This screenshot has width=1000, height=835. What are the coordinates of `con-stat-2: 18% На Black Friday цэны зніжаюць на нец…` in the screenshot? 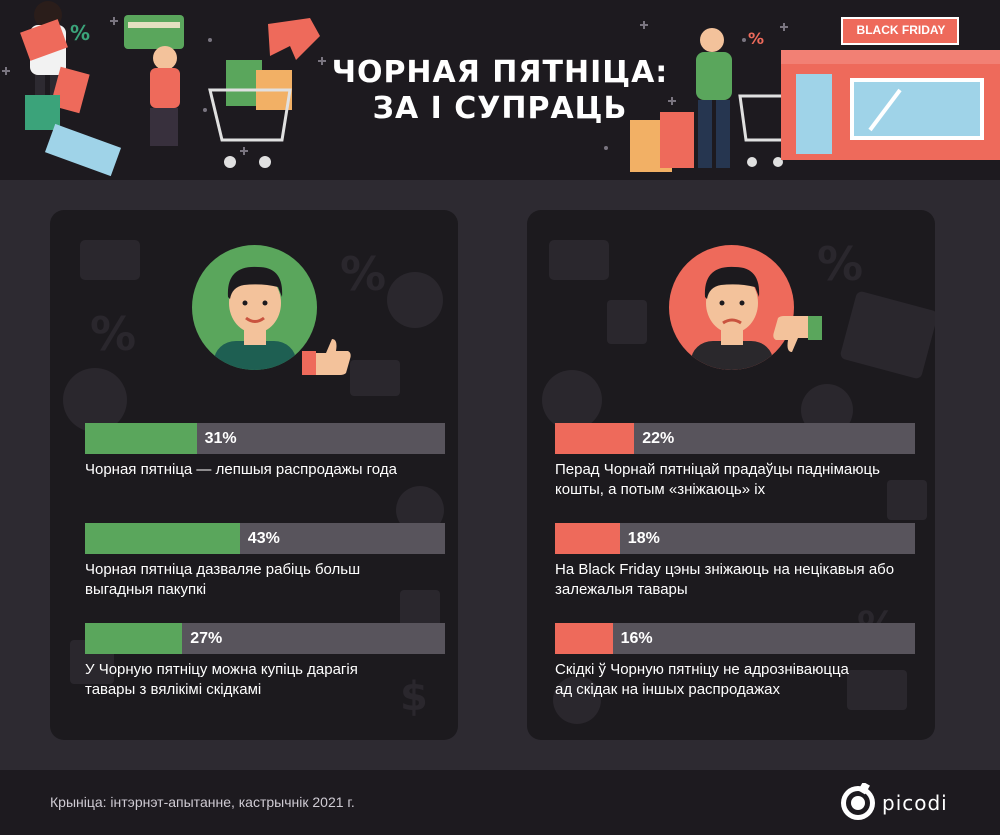 It's located at (735, 561).